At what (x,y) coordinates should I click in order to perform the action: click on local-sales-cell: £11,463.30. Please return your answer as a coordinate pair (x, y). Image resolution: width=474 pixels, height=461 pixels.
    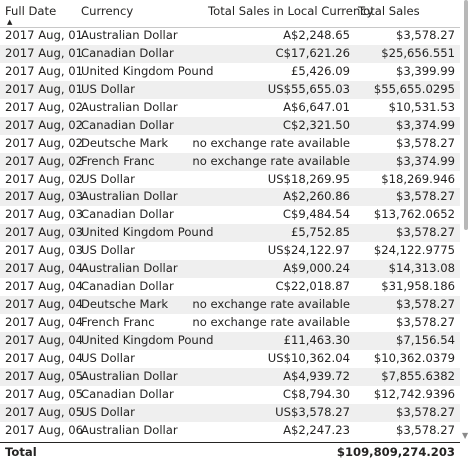
    Looking at the image, I should click on (316, 339).